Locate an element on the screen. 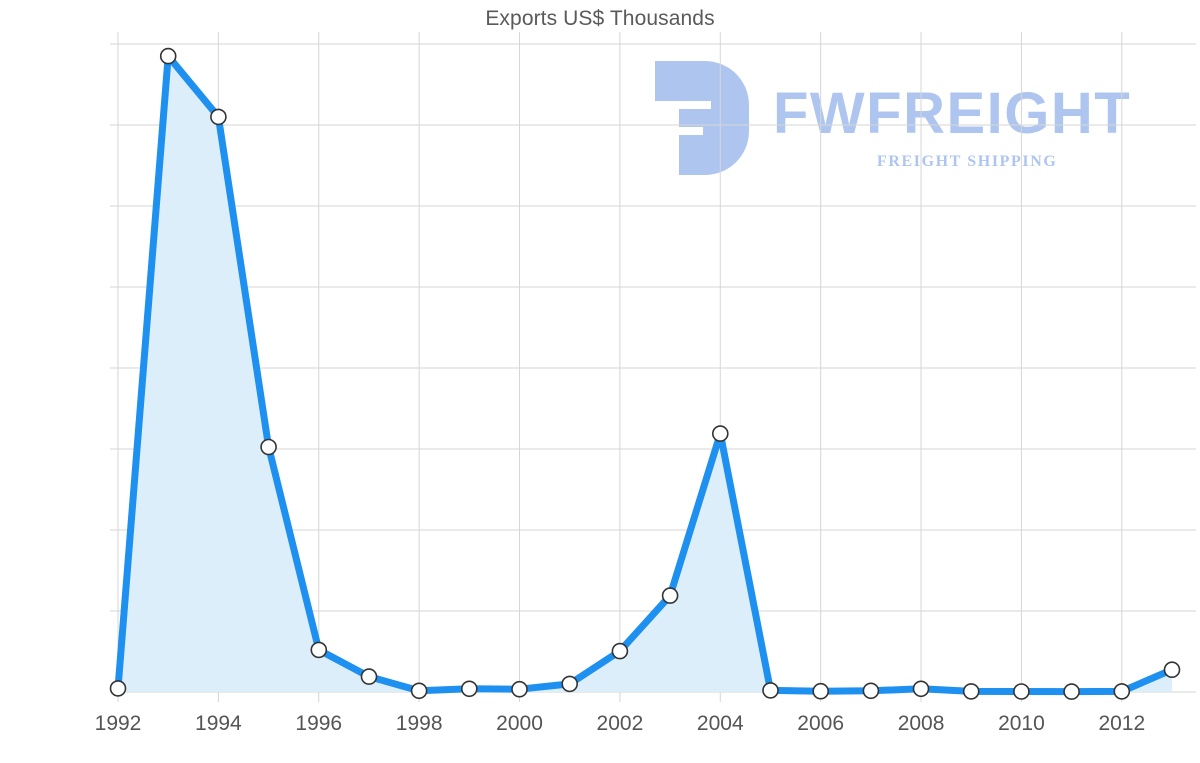  x-axis-tick-label: 2002 is located at coordinates (620, 723).